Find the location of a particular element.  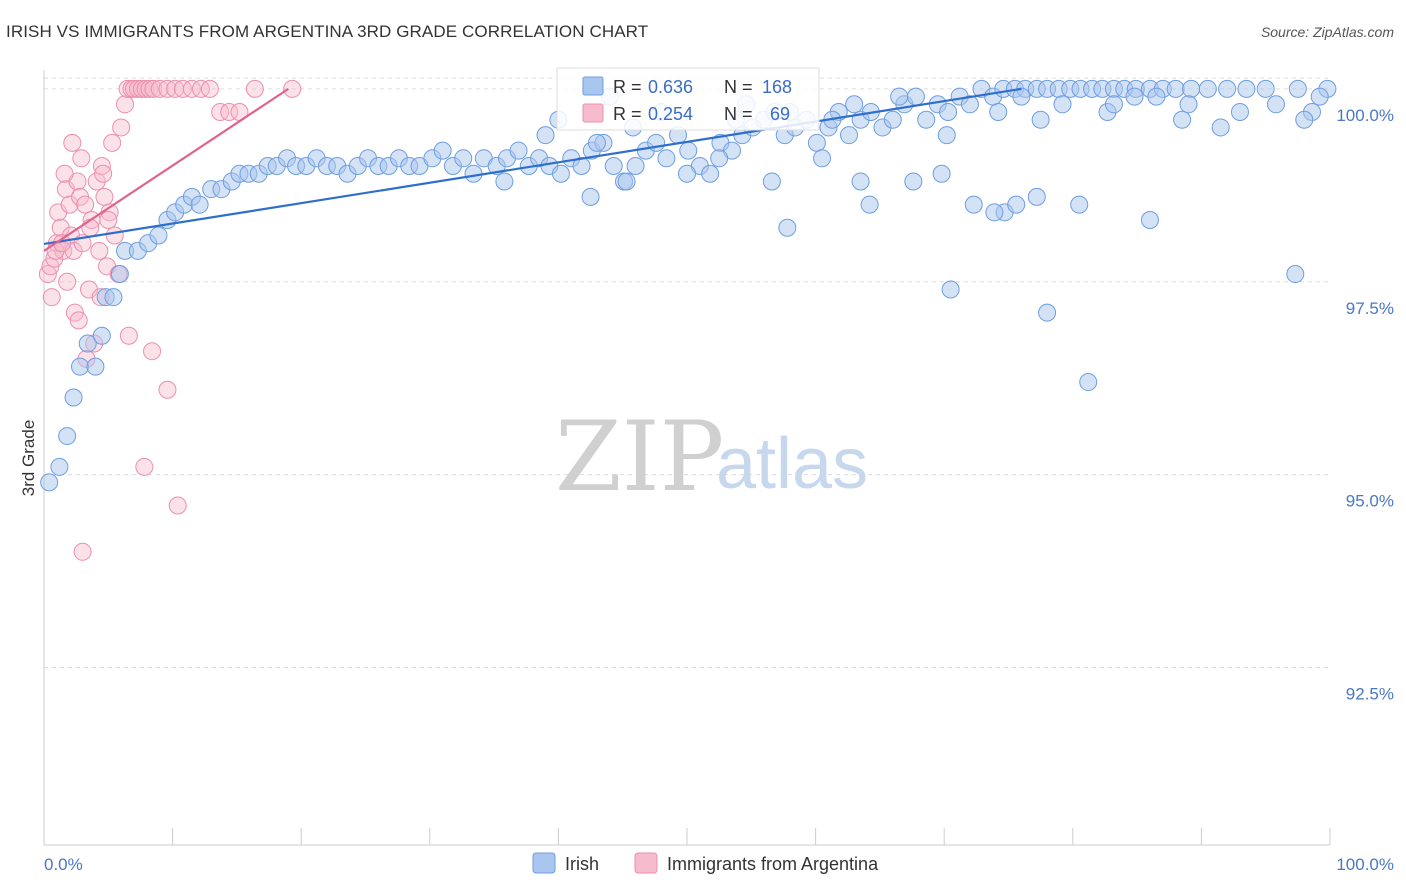

x-tick-label-100: 100.0% is located at coordinates (1365, 864).